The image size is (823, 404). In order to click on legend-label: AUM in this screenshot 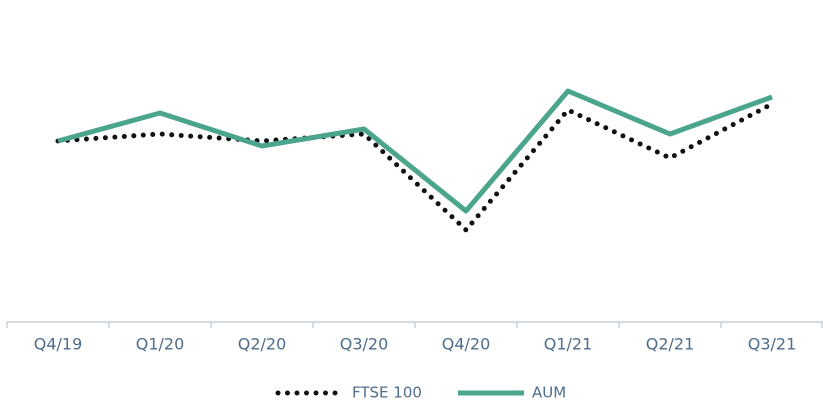, I will do `click(549, 393)`.